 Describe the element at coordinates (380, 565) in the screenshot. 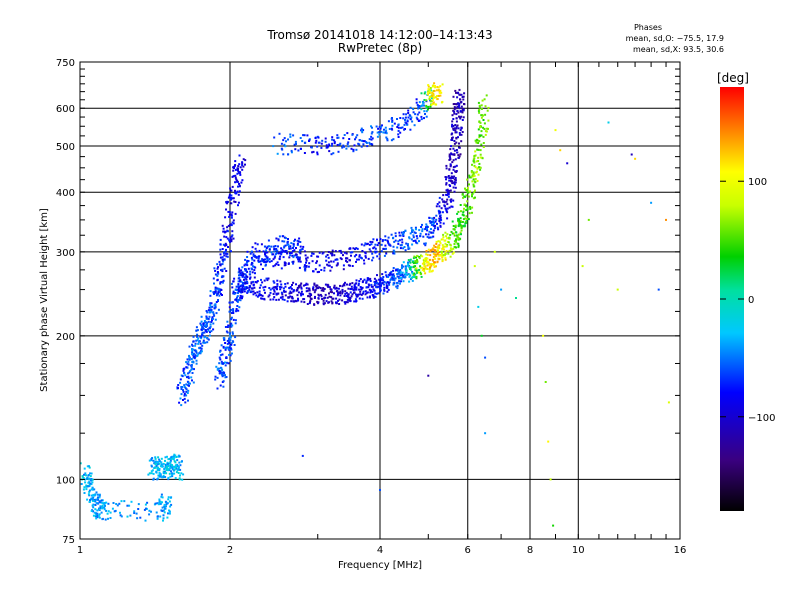

I see `x-axis-label: Frequency [MHz]` at that location.